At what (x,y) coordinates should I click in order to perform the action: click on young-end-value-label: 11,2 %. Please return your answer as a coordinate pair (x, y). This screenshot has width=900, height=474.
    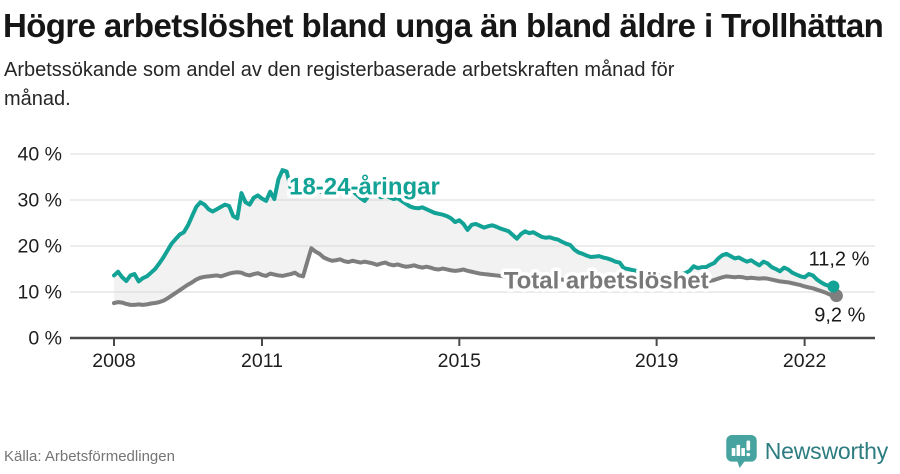
    Looking at the image, I should click on (839, 260).